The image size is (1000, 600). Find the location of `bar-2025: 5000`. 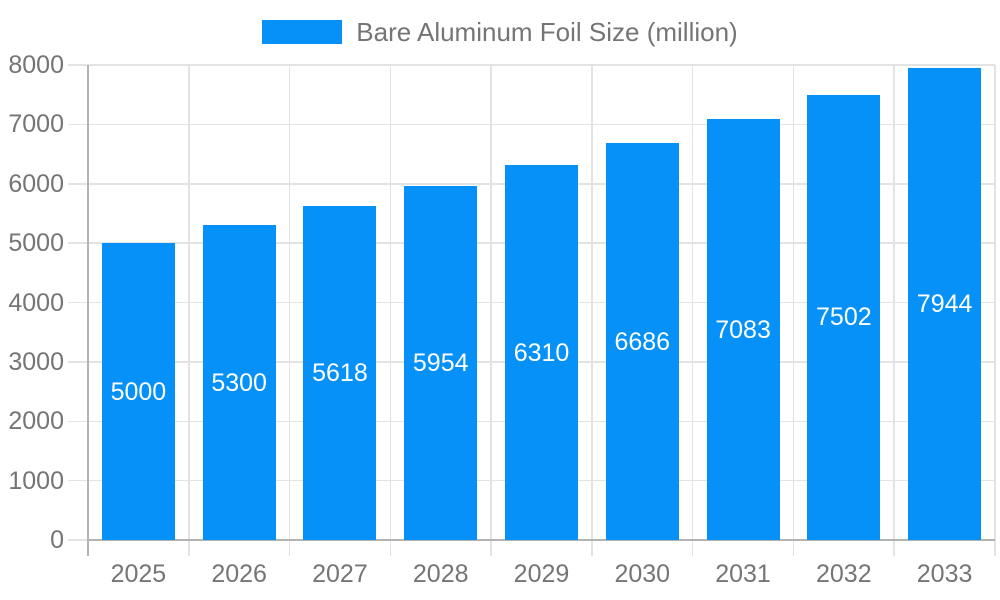

bar-2025: 5000 is located at coordinates (138, 391).